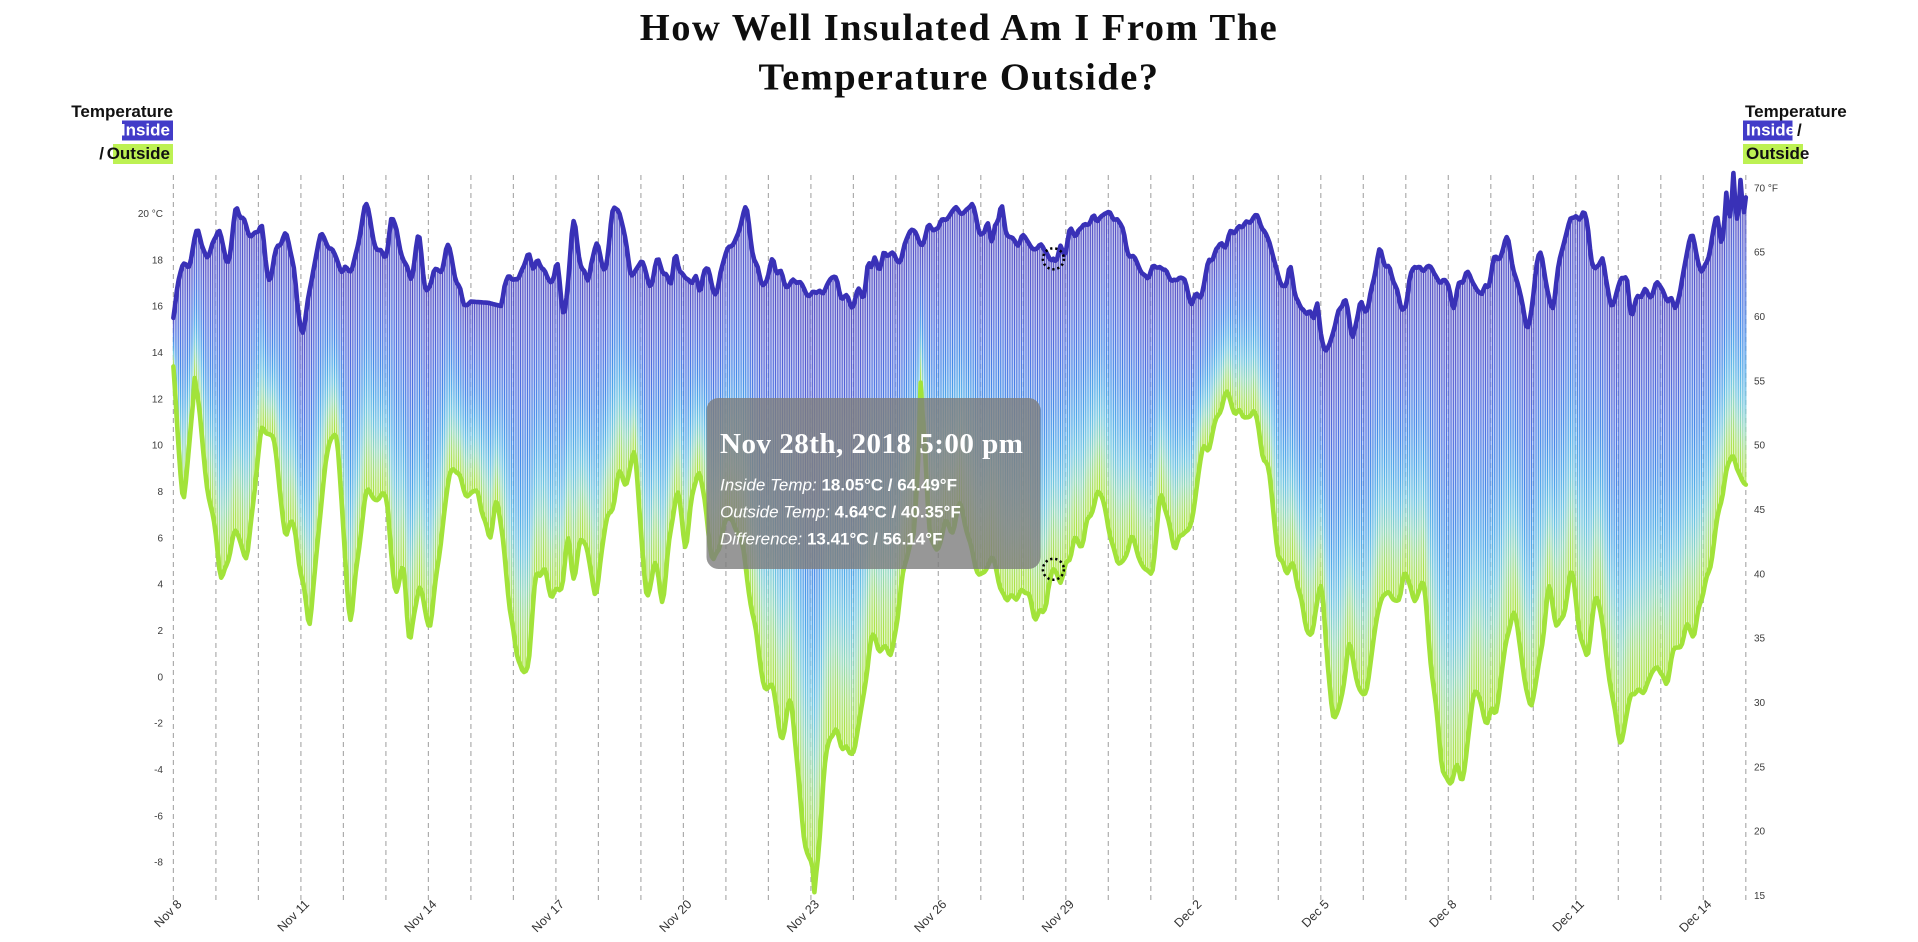 The height and width of the screenshot is (942, 1918). Describe the element at coordinates (1760, 510) in the screenshot. I see `svg-text: 45` at that location.